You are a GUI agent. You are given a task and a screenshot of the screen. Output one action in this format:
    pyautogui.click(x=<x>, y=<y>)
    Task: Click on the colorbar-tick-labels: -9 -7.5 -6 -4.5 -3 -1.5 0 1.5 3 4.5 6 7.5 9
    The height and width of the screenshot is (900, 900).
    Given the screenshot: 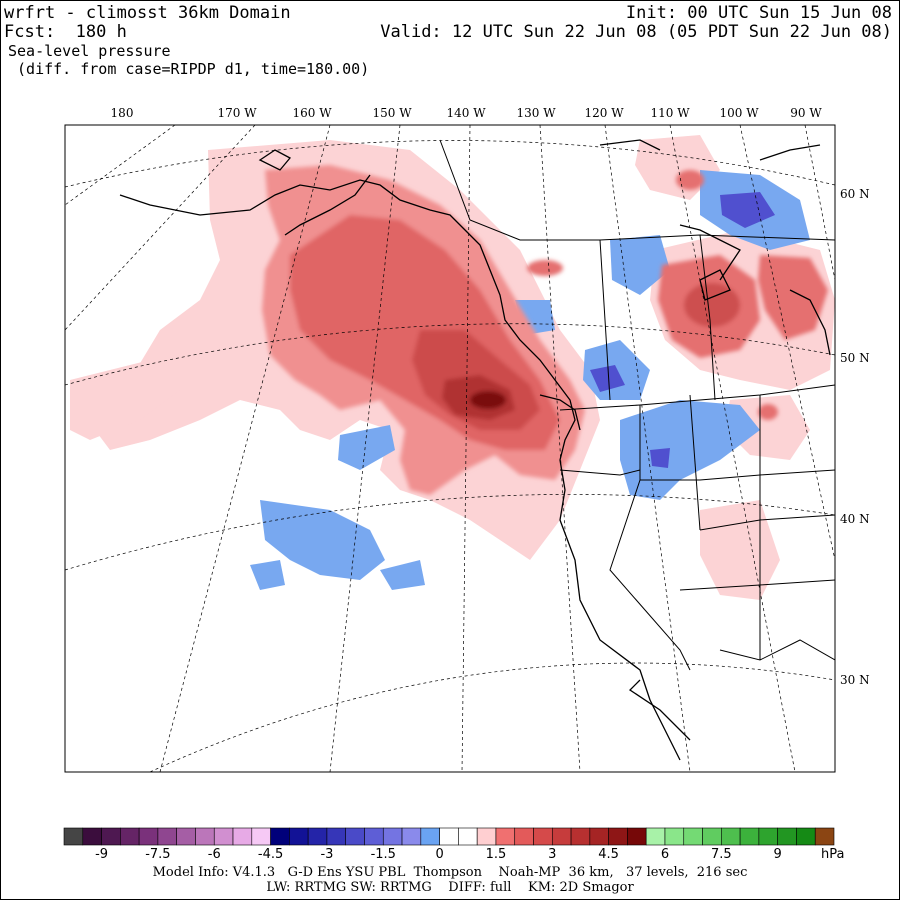 What is the action you would take?
    pyautogui.click(x=438, y=854)
    